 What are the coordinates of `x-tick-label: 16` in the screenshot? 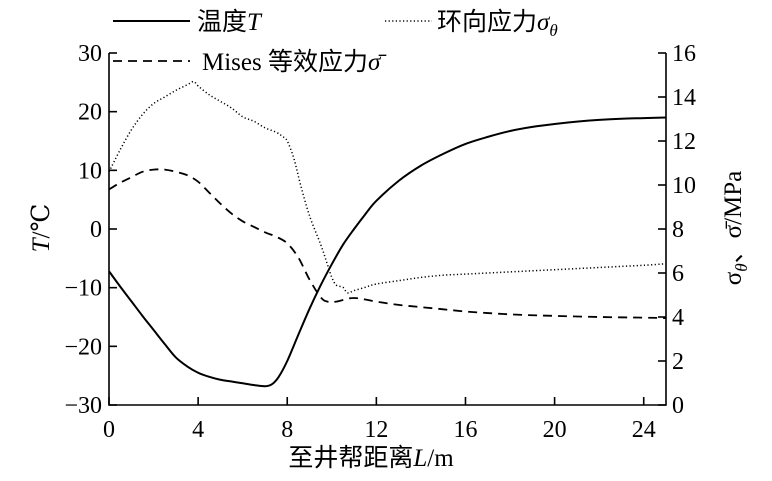 It's located at (465, 430).